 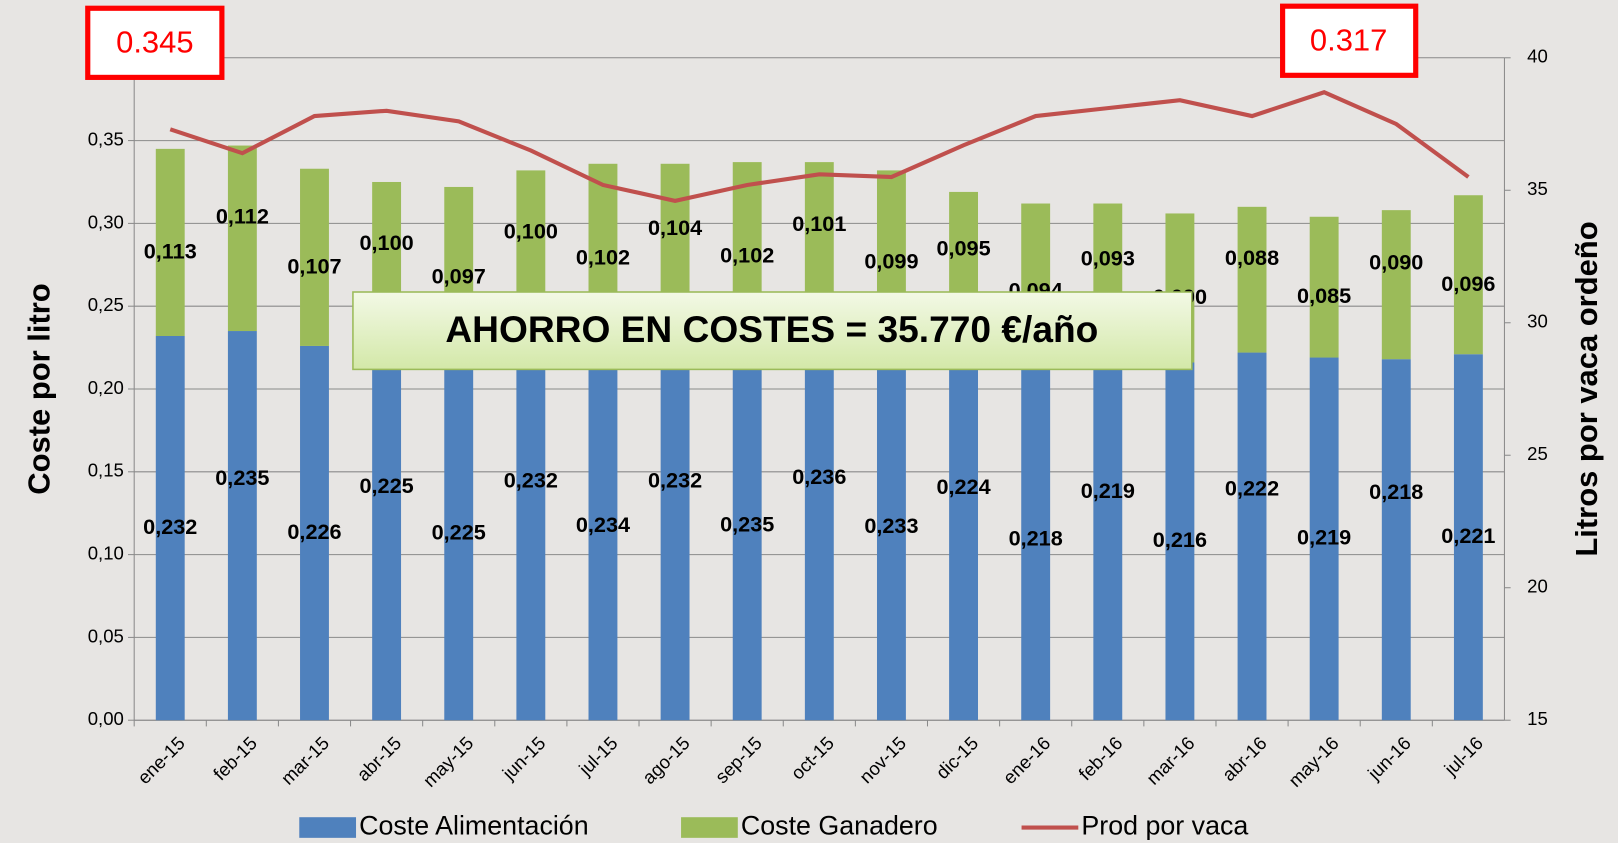 I want to click on data-label: 0,224, so click(x=963, y=486).